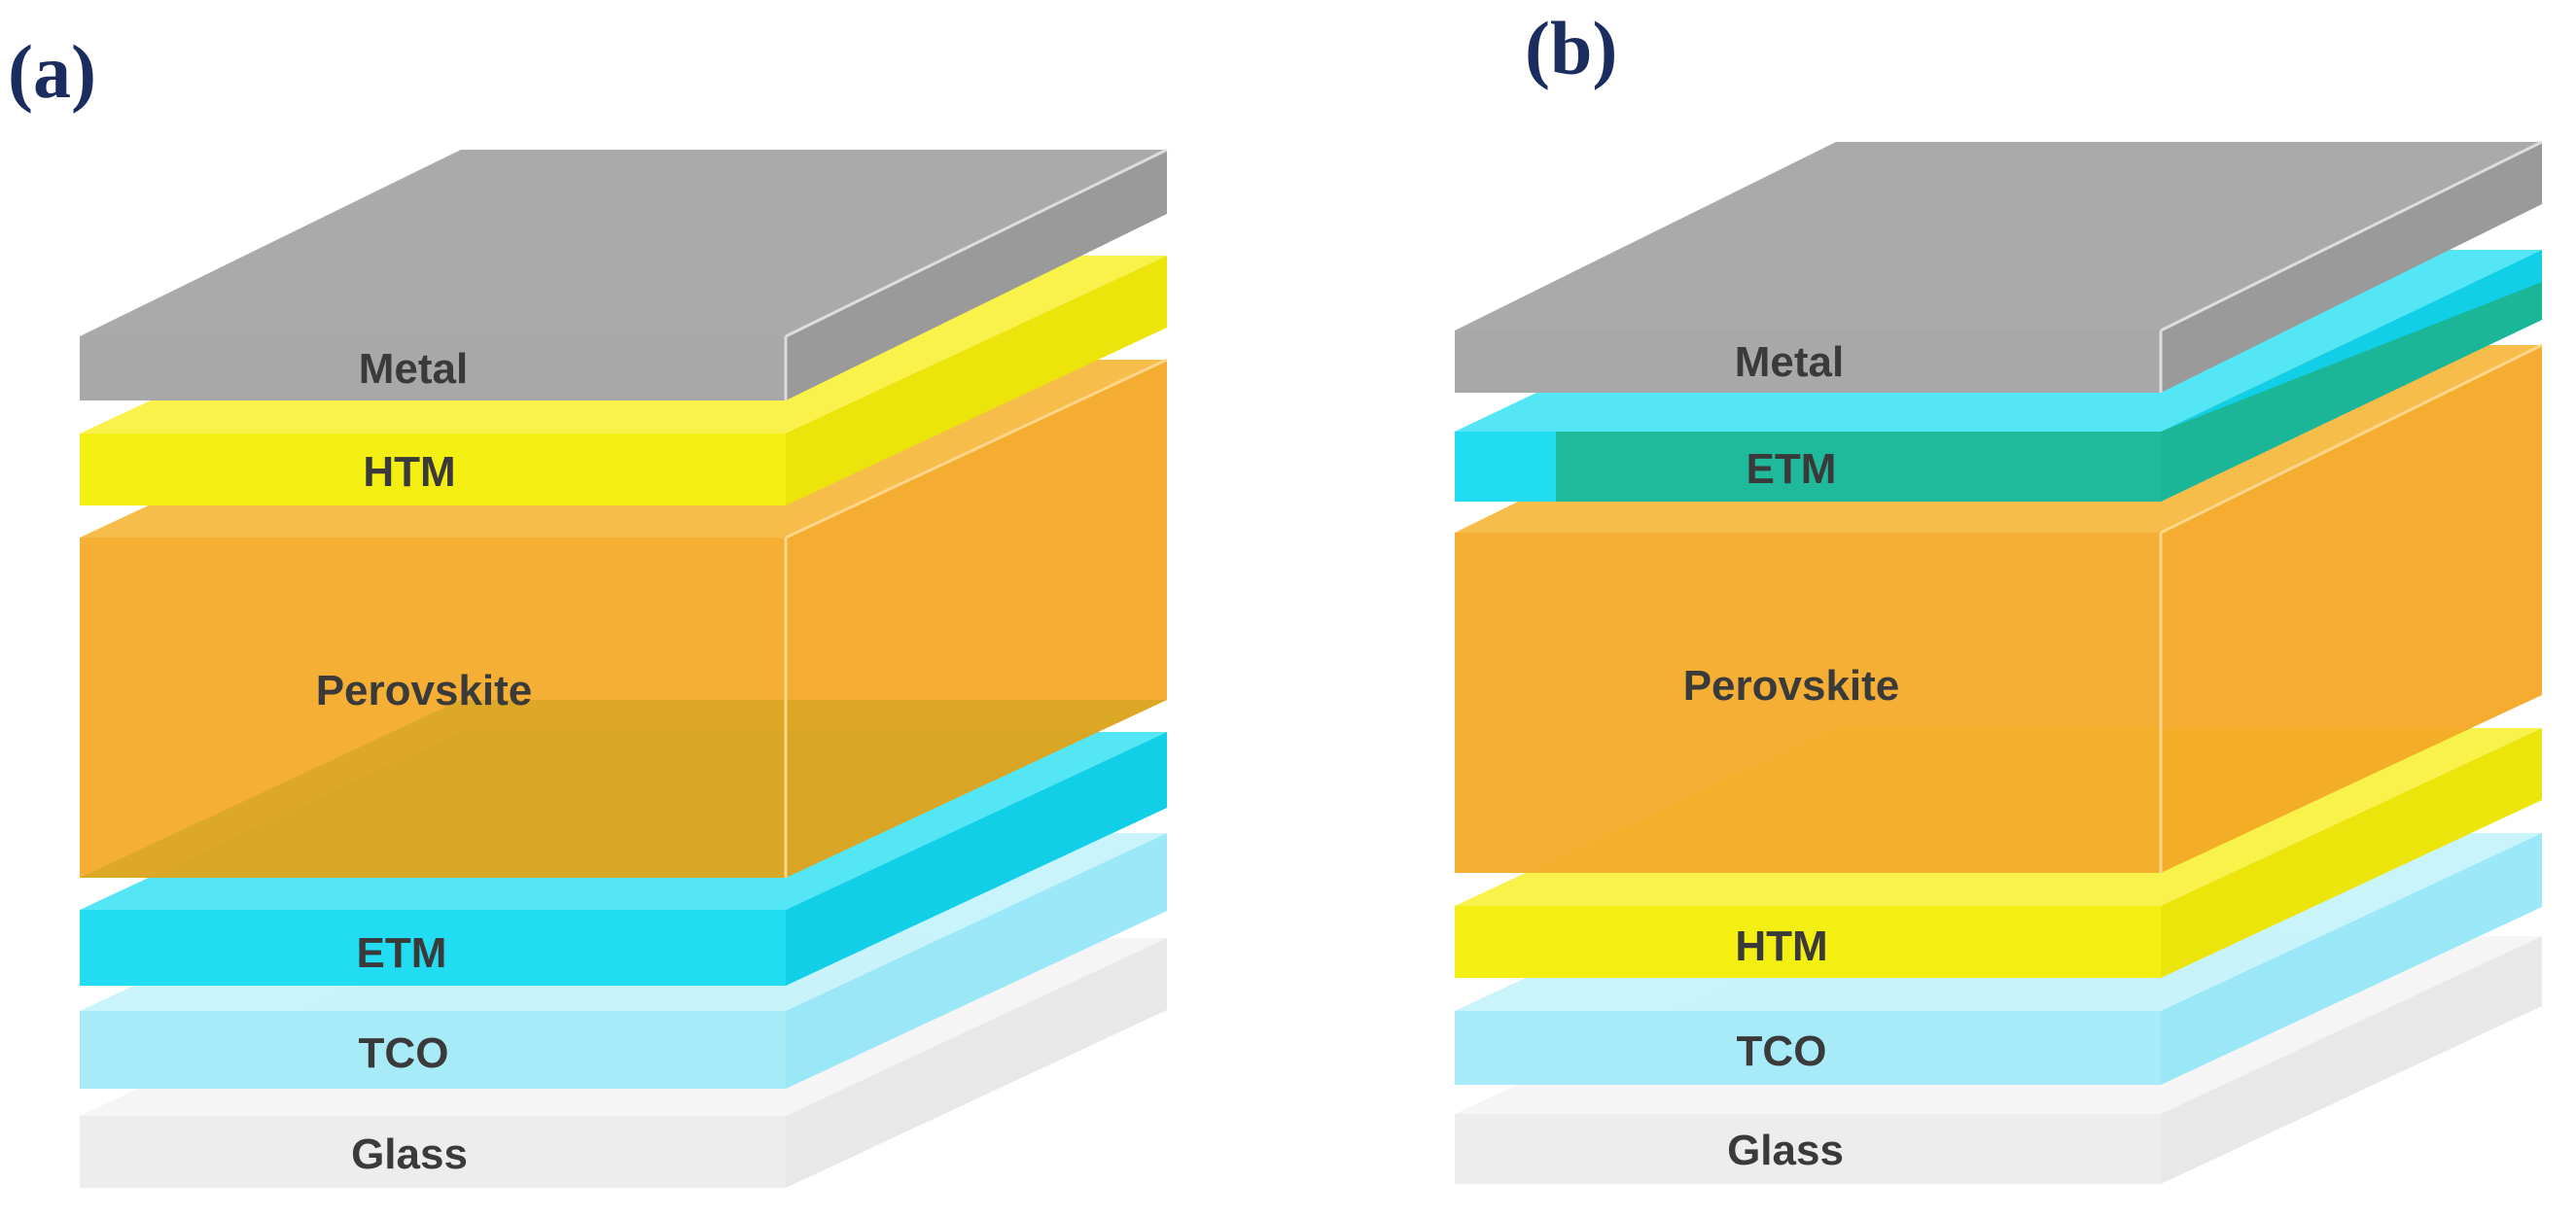 The width and height of the screenshot is (2576, 1218). I want to click on layer-label-glass-a: Glass, so click(410, 1154).